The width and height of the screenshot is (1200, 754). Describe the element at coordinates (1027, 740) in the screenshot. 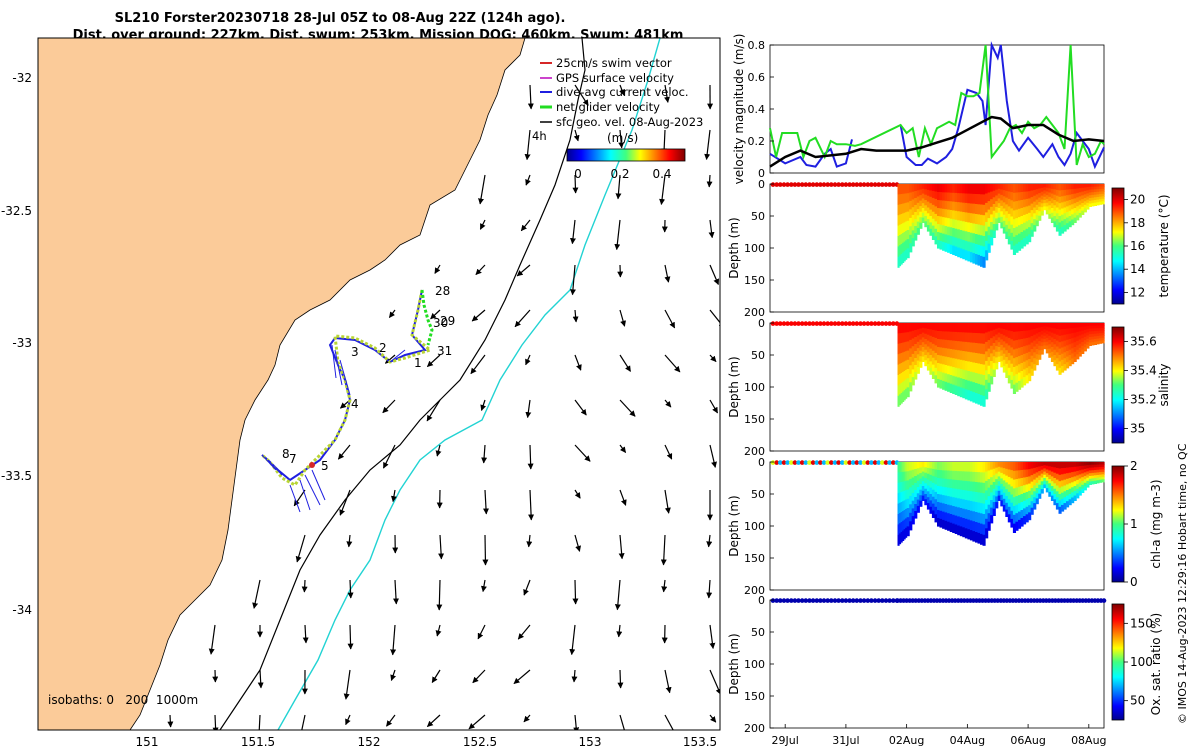

I see `date-x-tick: 06Aug` at that location.